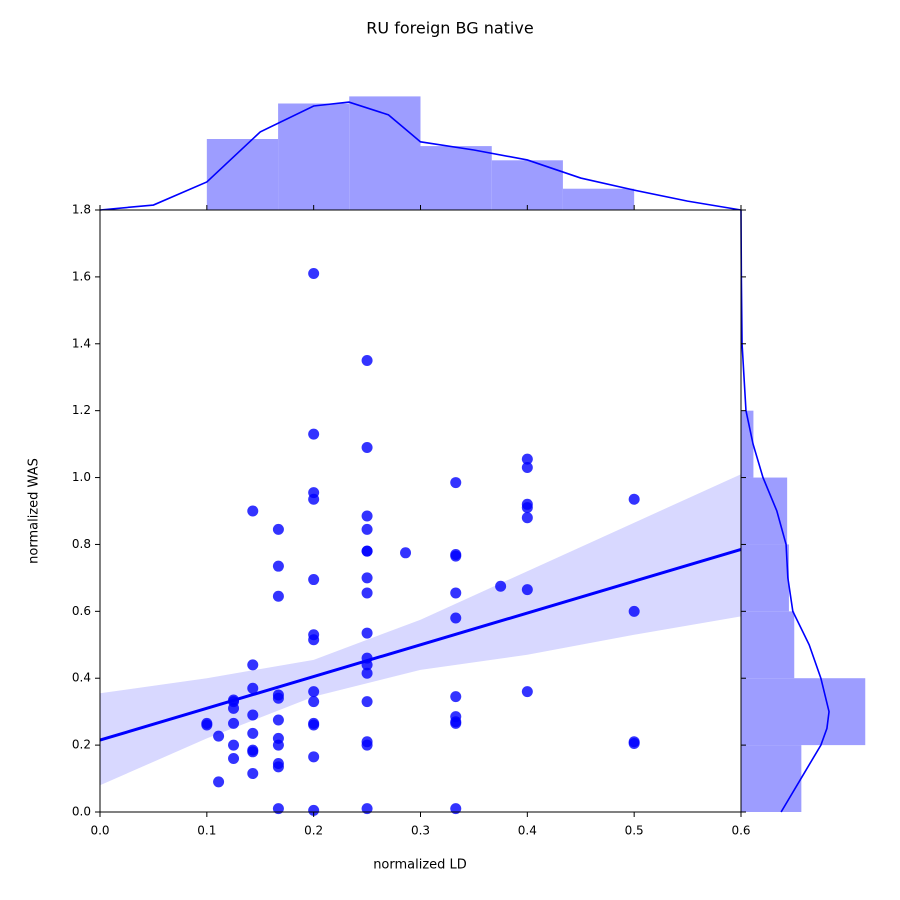  Describe the element at coordinates (420, 831) in the screenshot. I see `x-tick-label: 0.3` at that location.